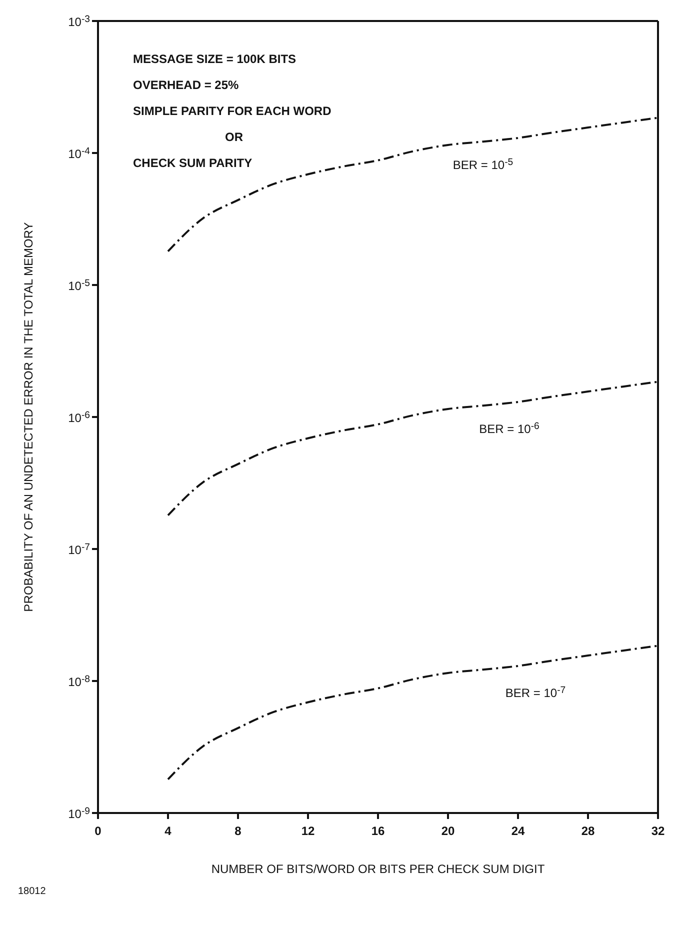 The image size is (679, 926). Describe the element at coordinates (28, 417) in the screenshot. I see `y-axis-title: PROBABILITY OF AN UNDETECTED ERROR IN THE TOTAL MEMORY` at that location.